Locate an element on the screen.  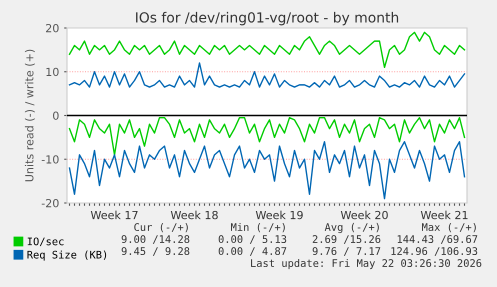
x-tick-label: Week 17 is located at coordinates (114, 215).